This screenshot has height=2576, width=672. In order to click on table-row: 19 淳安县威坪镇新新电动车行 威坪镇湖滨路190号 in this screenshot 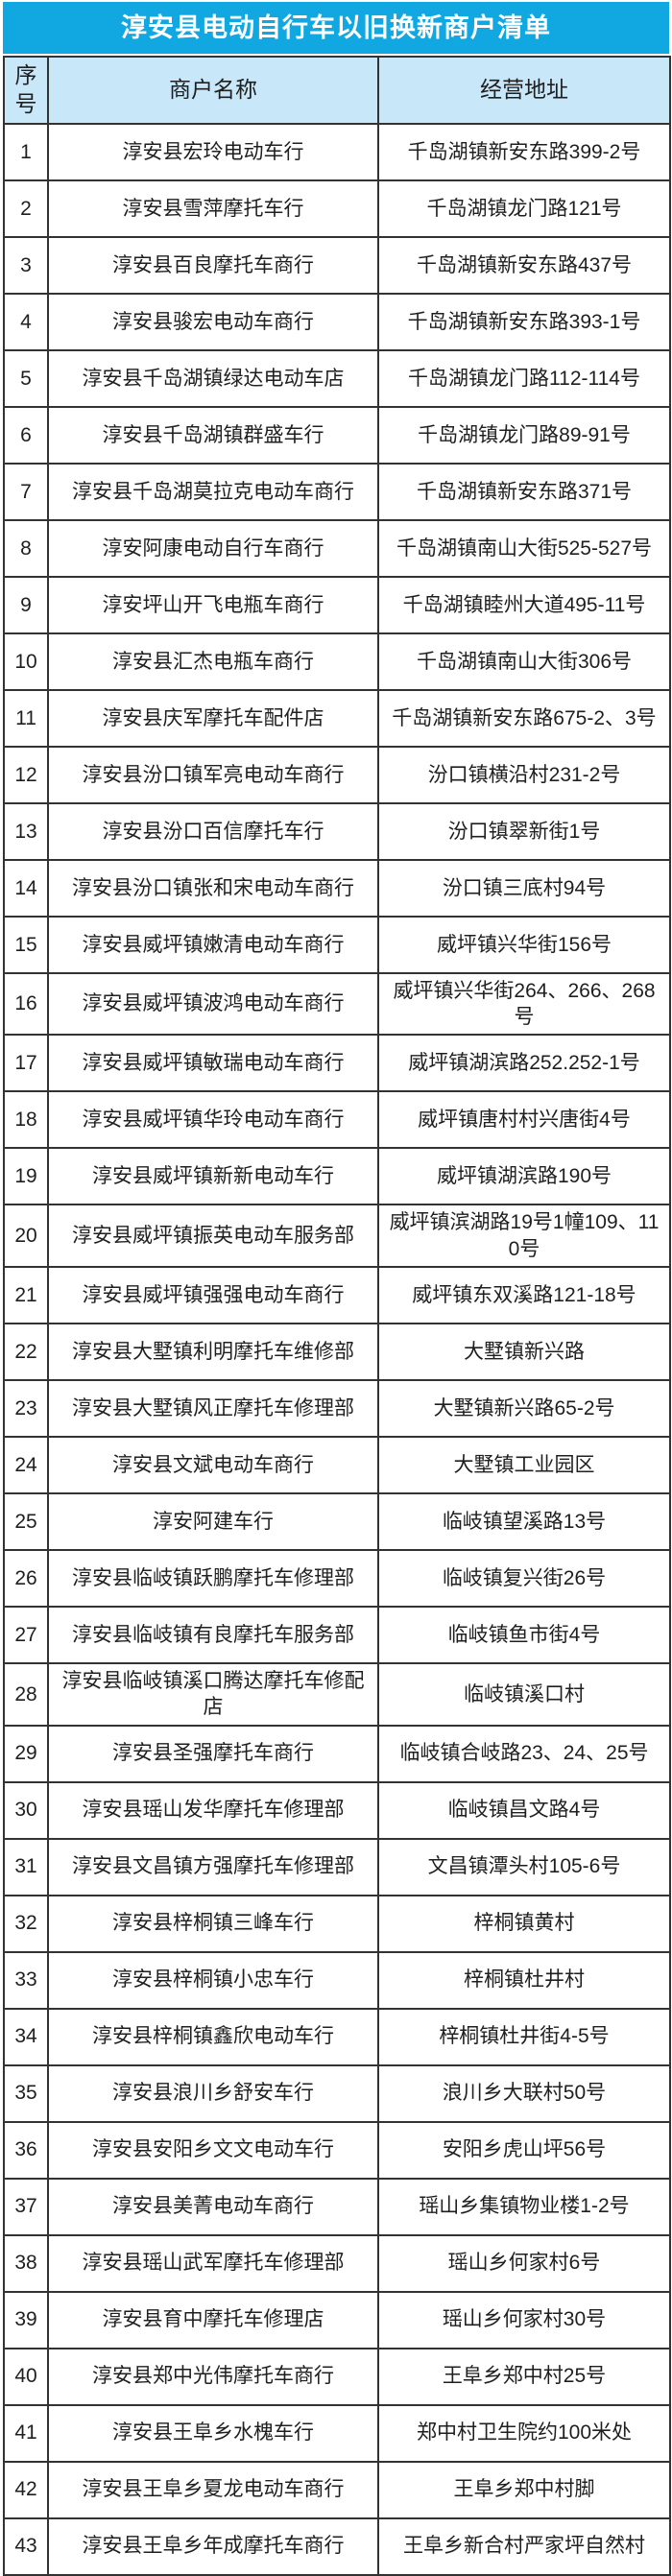, I will do `click(337, 1176)`.